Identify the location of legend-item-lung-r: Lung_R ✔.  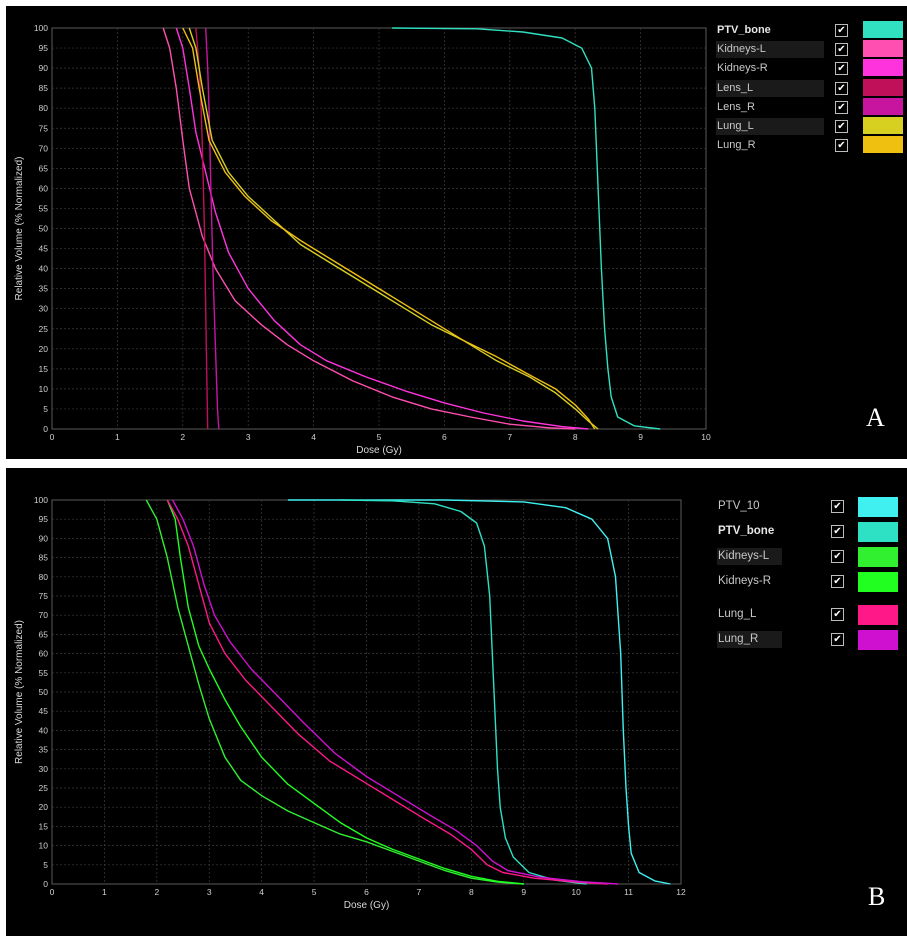
(809, 145).